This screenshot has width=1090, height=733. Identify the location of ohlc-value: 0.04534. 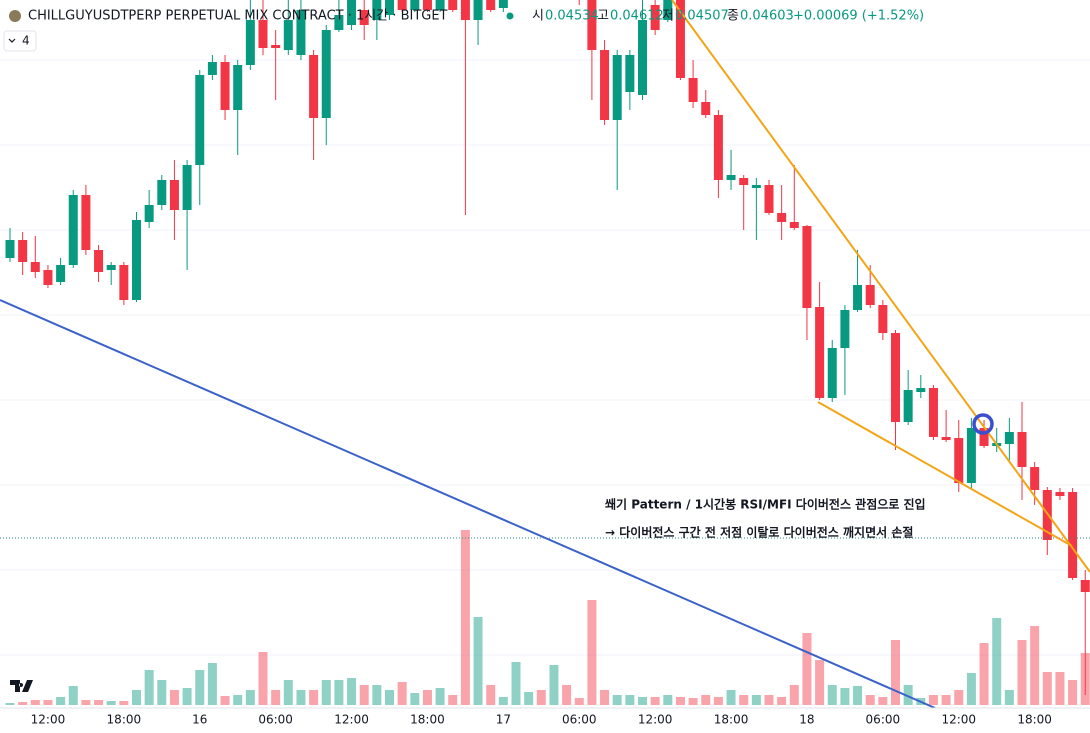
(572, 16).